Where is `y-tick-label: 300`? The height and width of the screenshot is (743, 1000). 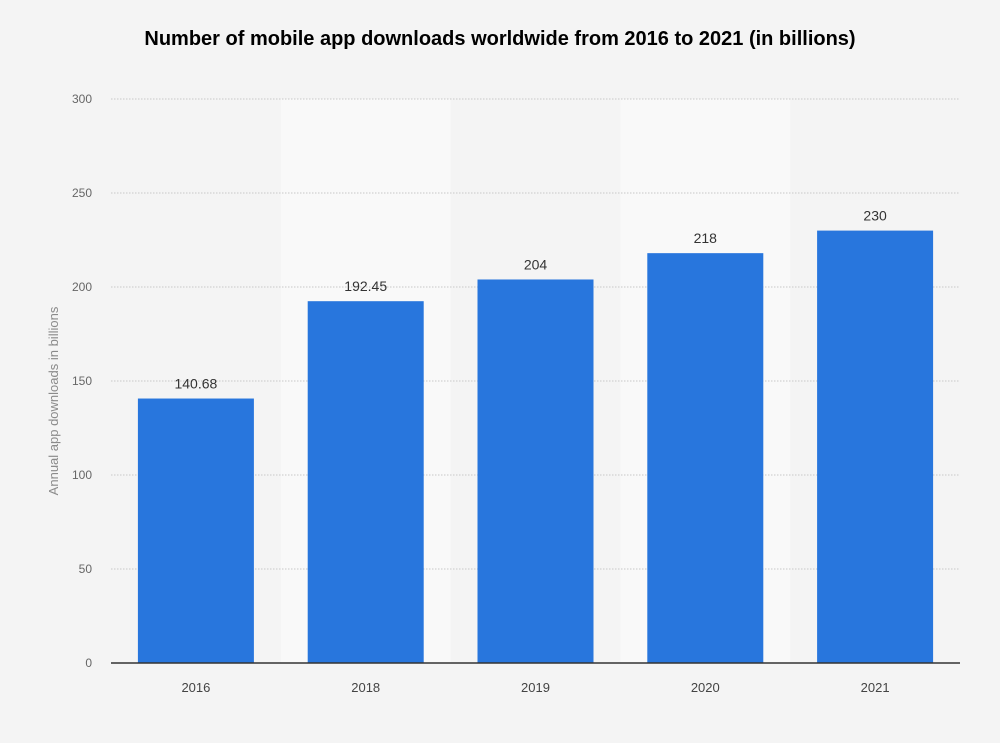 y-tick-label: 300 is located at coordinates (82, 99).